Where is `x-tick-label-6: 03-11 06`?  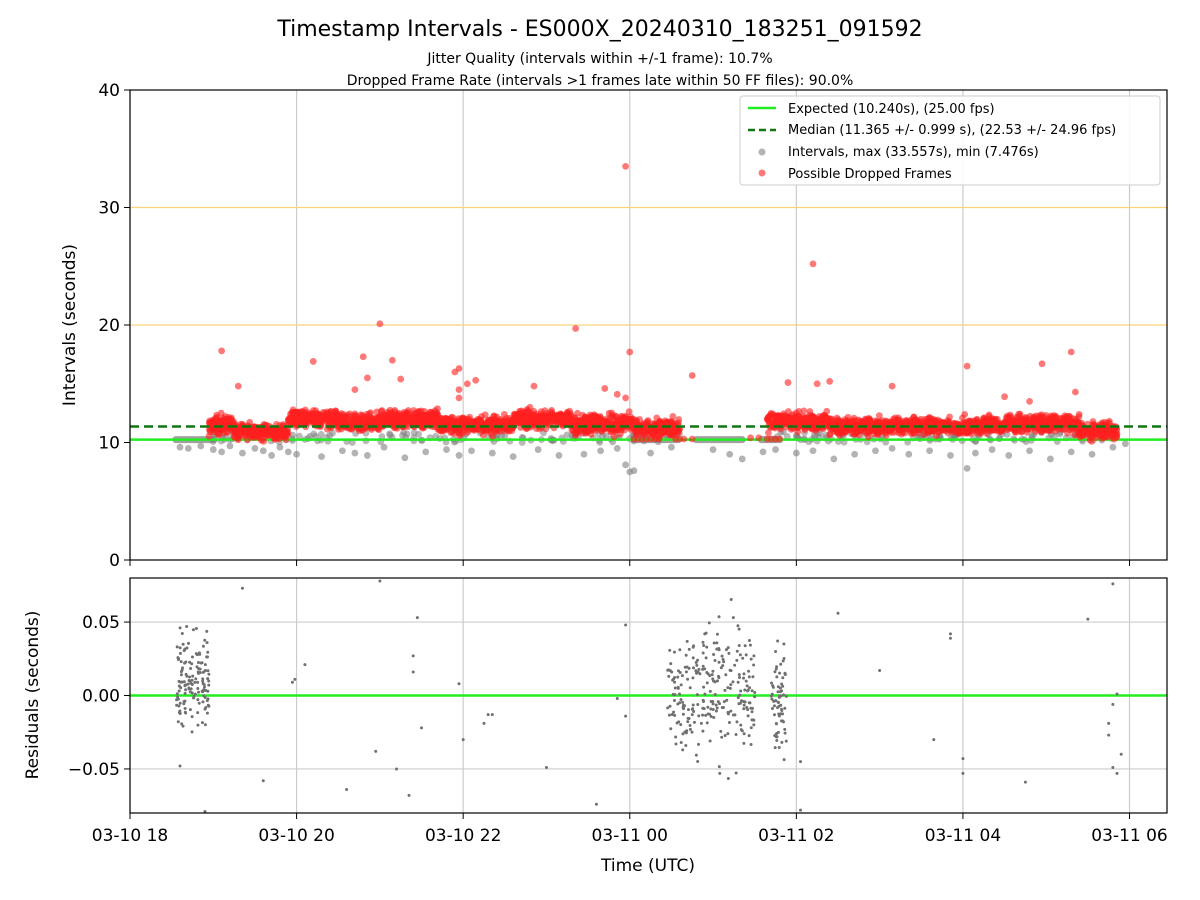
x-tick-label-6: 03-11 06 is located at coordinates (1129, 836).